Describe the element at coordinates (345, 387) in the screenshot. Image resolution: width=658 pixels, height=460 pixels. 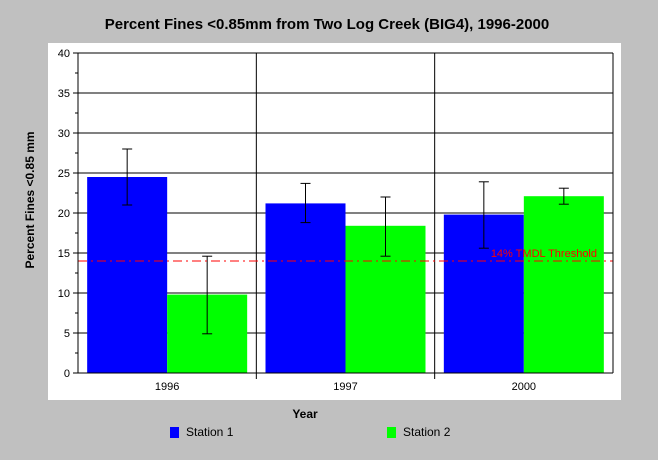
I see `x-tick-label: 1997` at that location.